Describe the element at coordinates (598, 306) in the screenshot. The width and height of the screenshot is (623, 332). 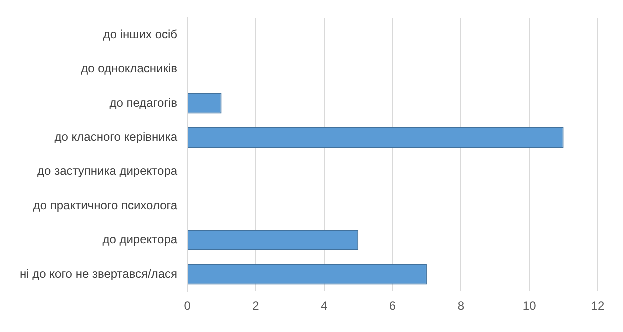
I see `x-tick-label: 12` at that location.